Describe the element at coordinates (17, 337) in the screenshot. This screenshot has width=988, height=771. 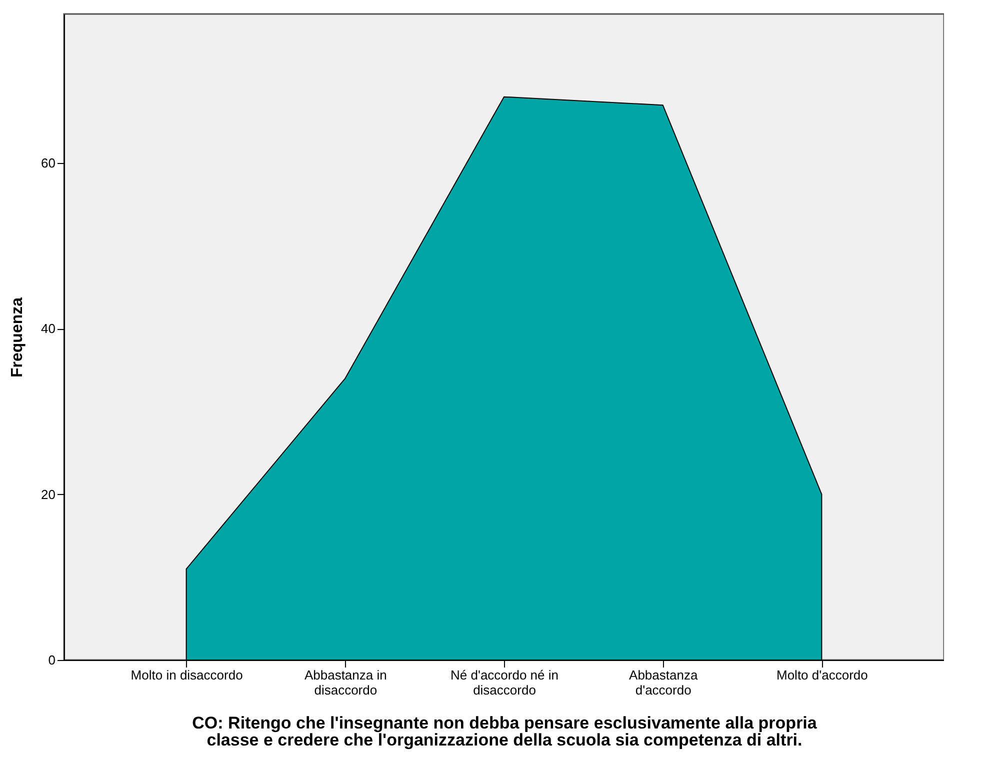
I see `y-axis-title: Frequenza` at that location.